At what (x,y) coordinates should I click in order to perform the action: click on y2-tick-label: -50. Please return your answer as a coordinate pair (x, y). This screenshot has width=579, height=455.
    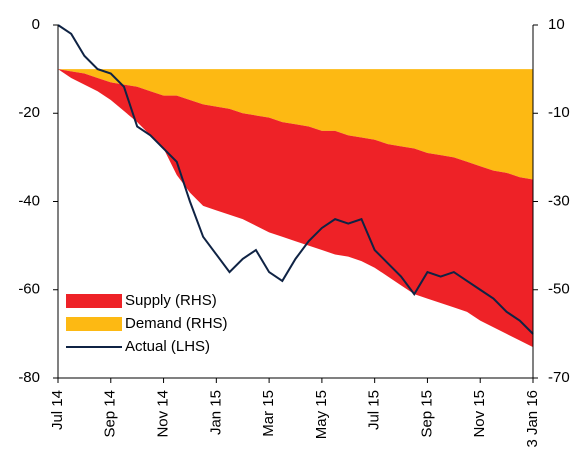
    Looking at the image, I should click on (559, 289).